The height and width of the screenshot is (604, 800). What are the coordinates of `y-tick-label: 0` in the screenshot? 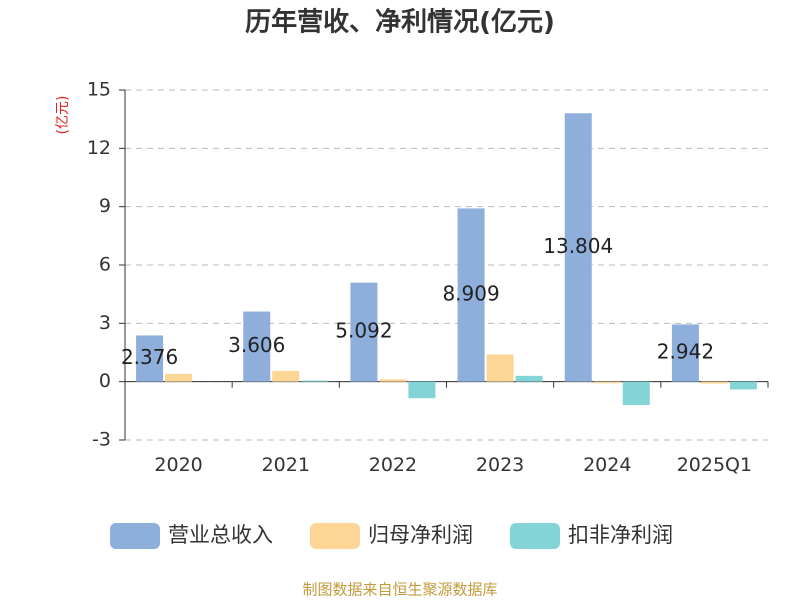 It's located at (105, 381).